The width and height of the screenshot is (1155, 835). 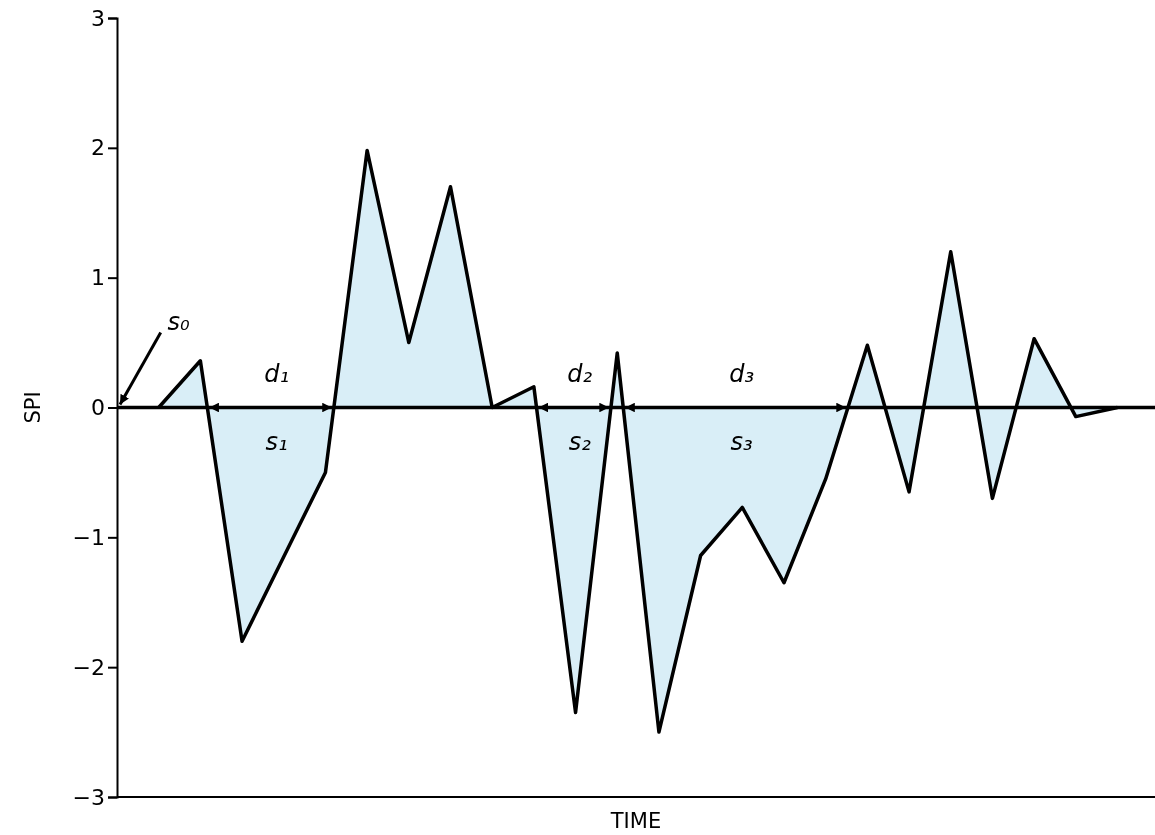 I want to click on y-tick-label: 3, so click(x=98, y=18).